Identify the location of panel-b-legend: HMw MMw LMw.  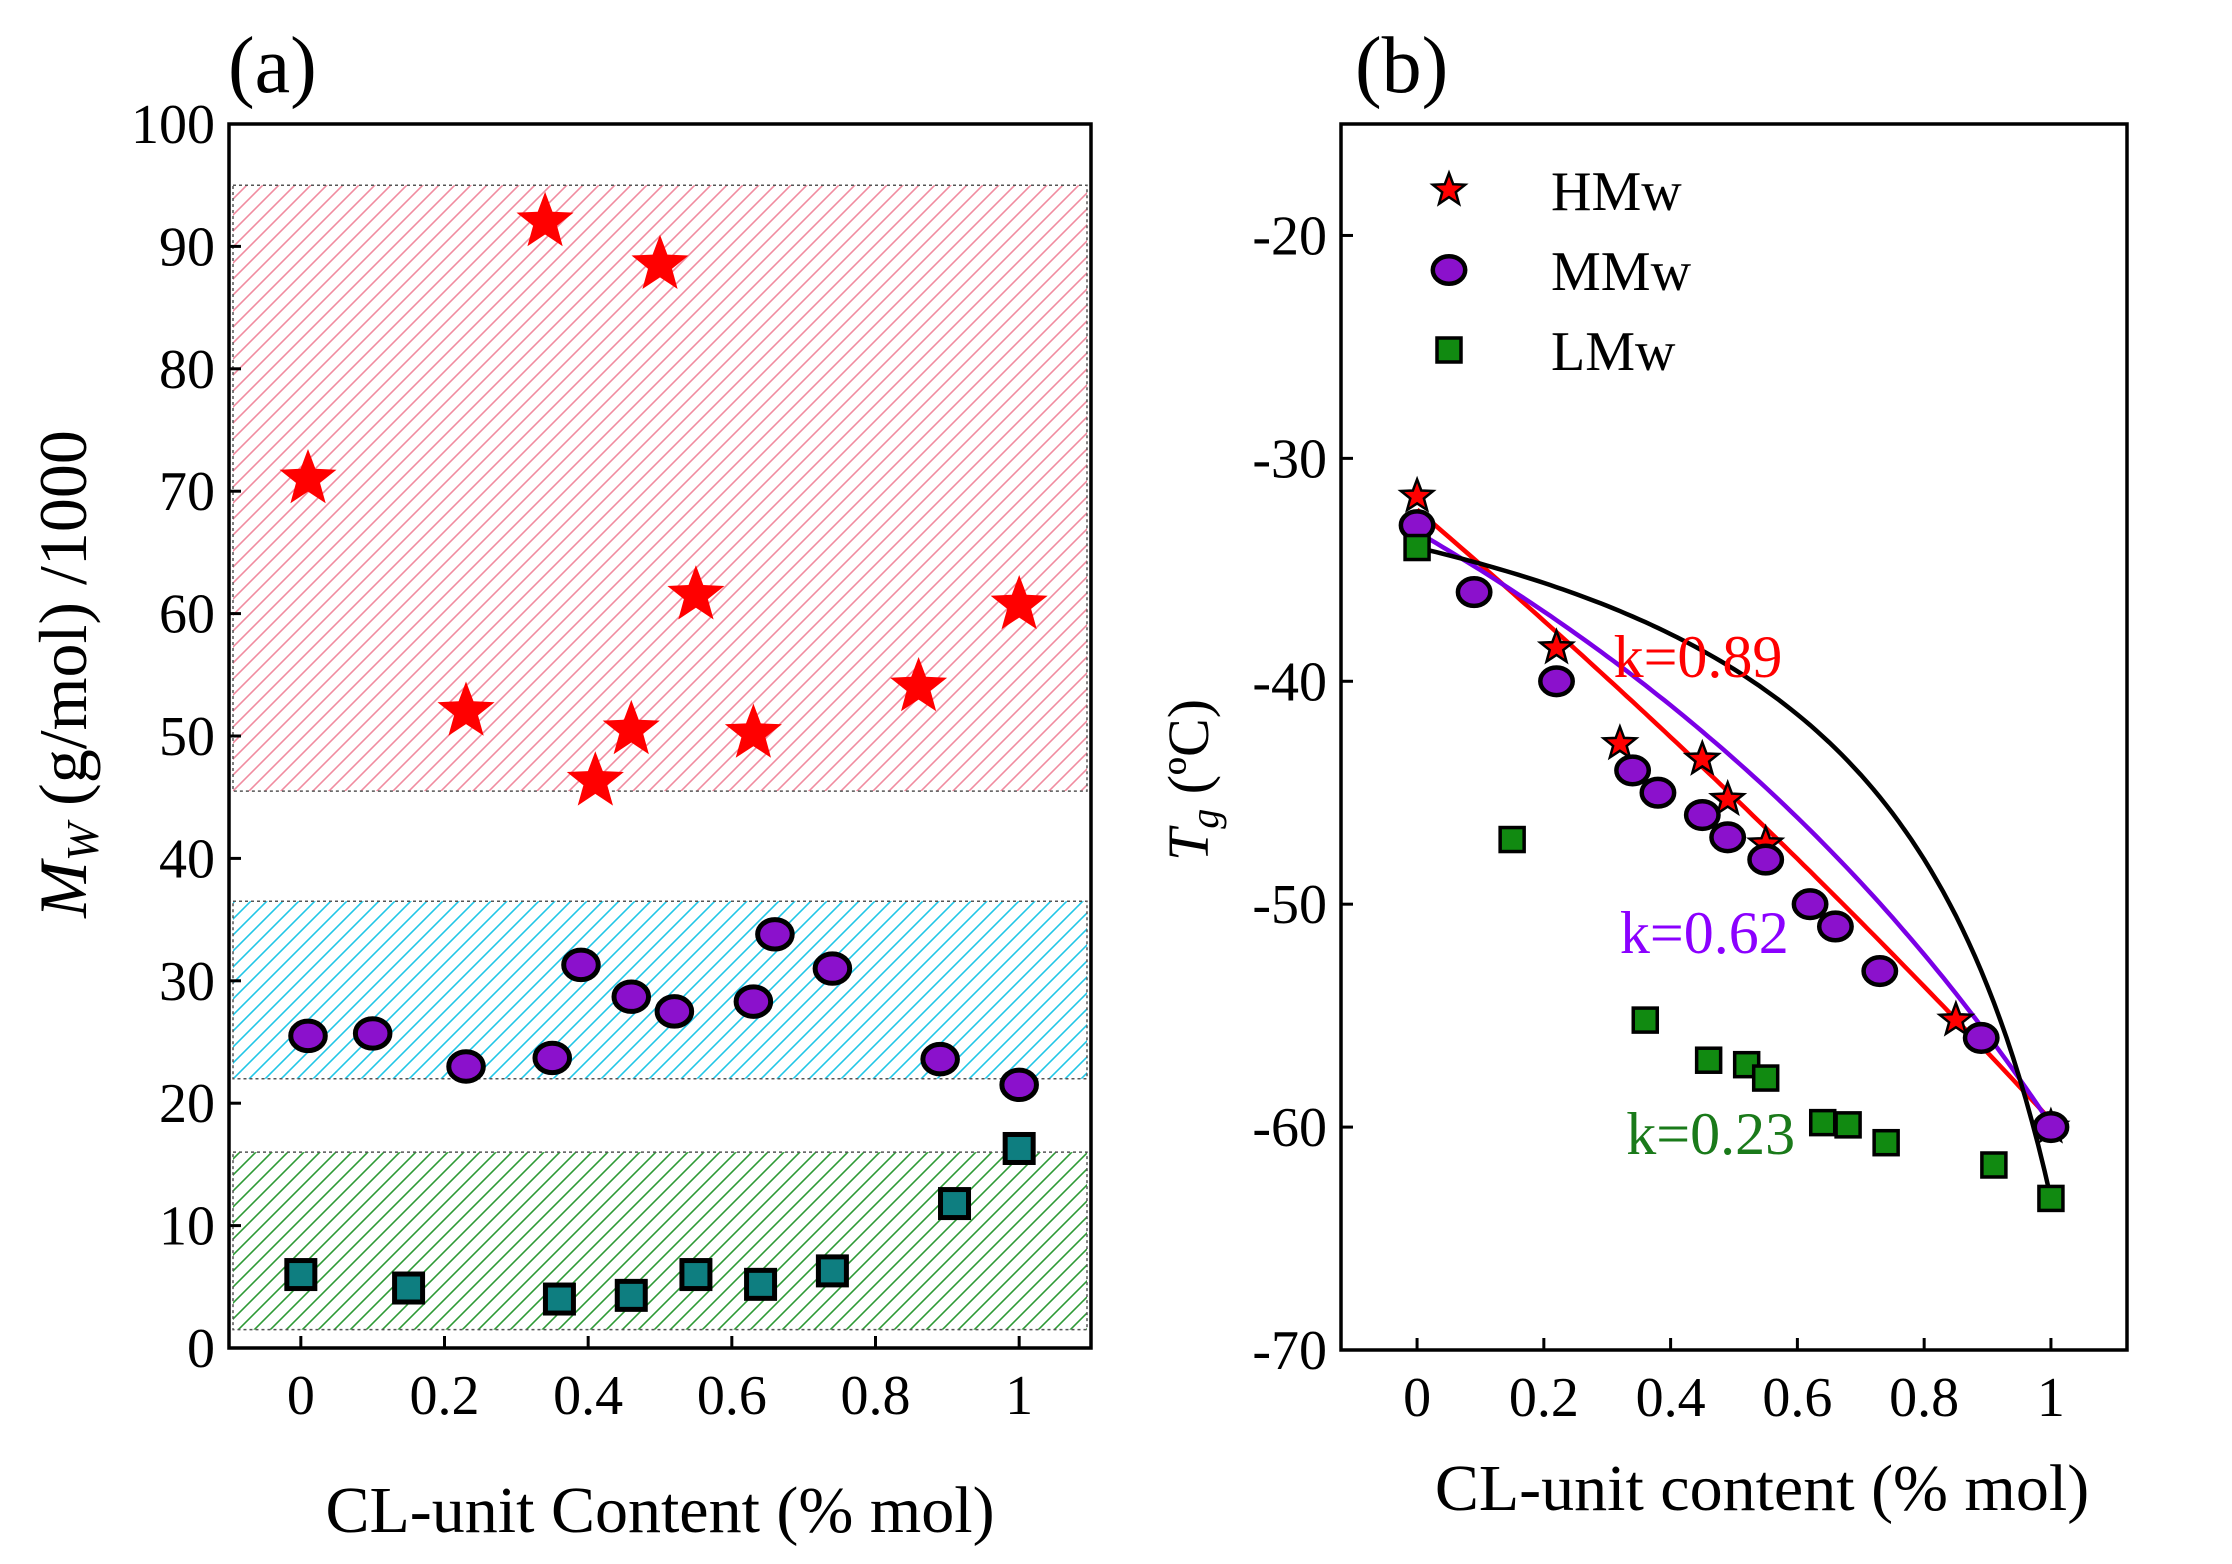
(1560, 272).